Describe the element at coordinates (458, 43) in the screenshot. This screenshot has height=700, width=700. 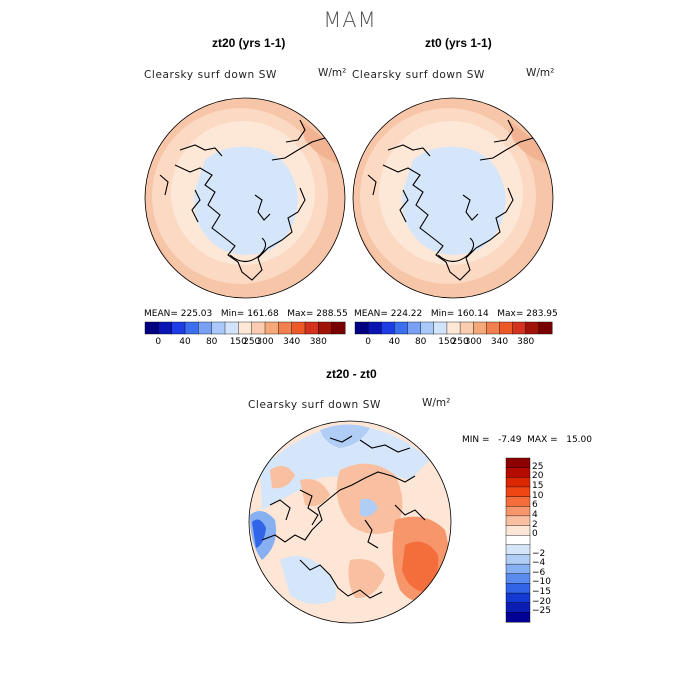
I see `panel-2-title: zt0 (yrs 1-1)` at that location.